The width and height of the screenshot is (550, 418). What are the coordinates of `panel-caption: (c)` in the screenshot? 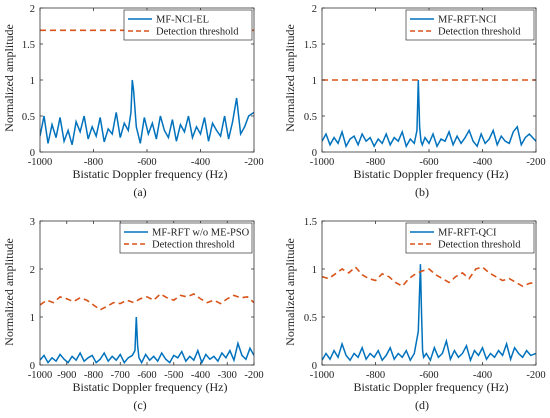 It's located at (139, 405).